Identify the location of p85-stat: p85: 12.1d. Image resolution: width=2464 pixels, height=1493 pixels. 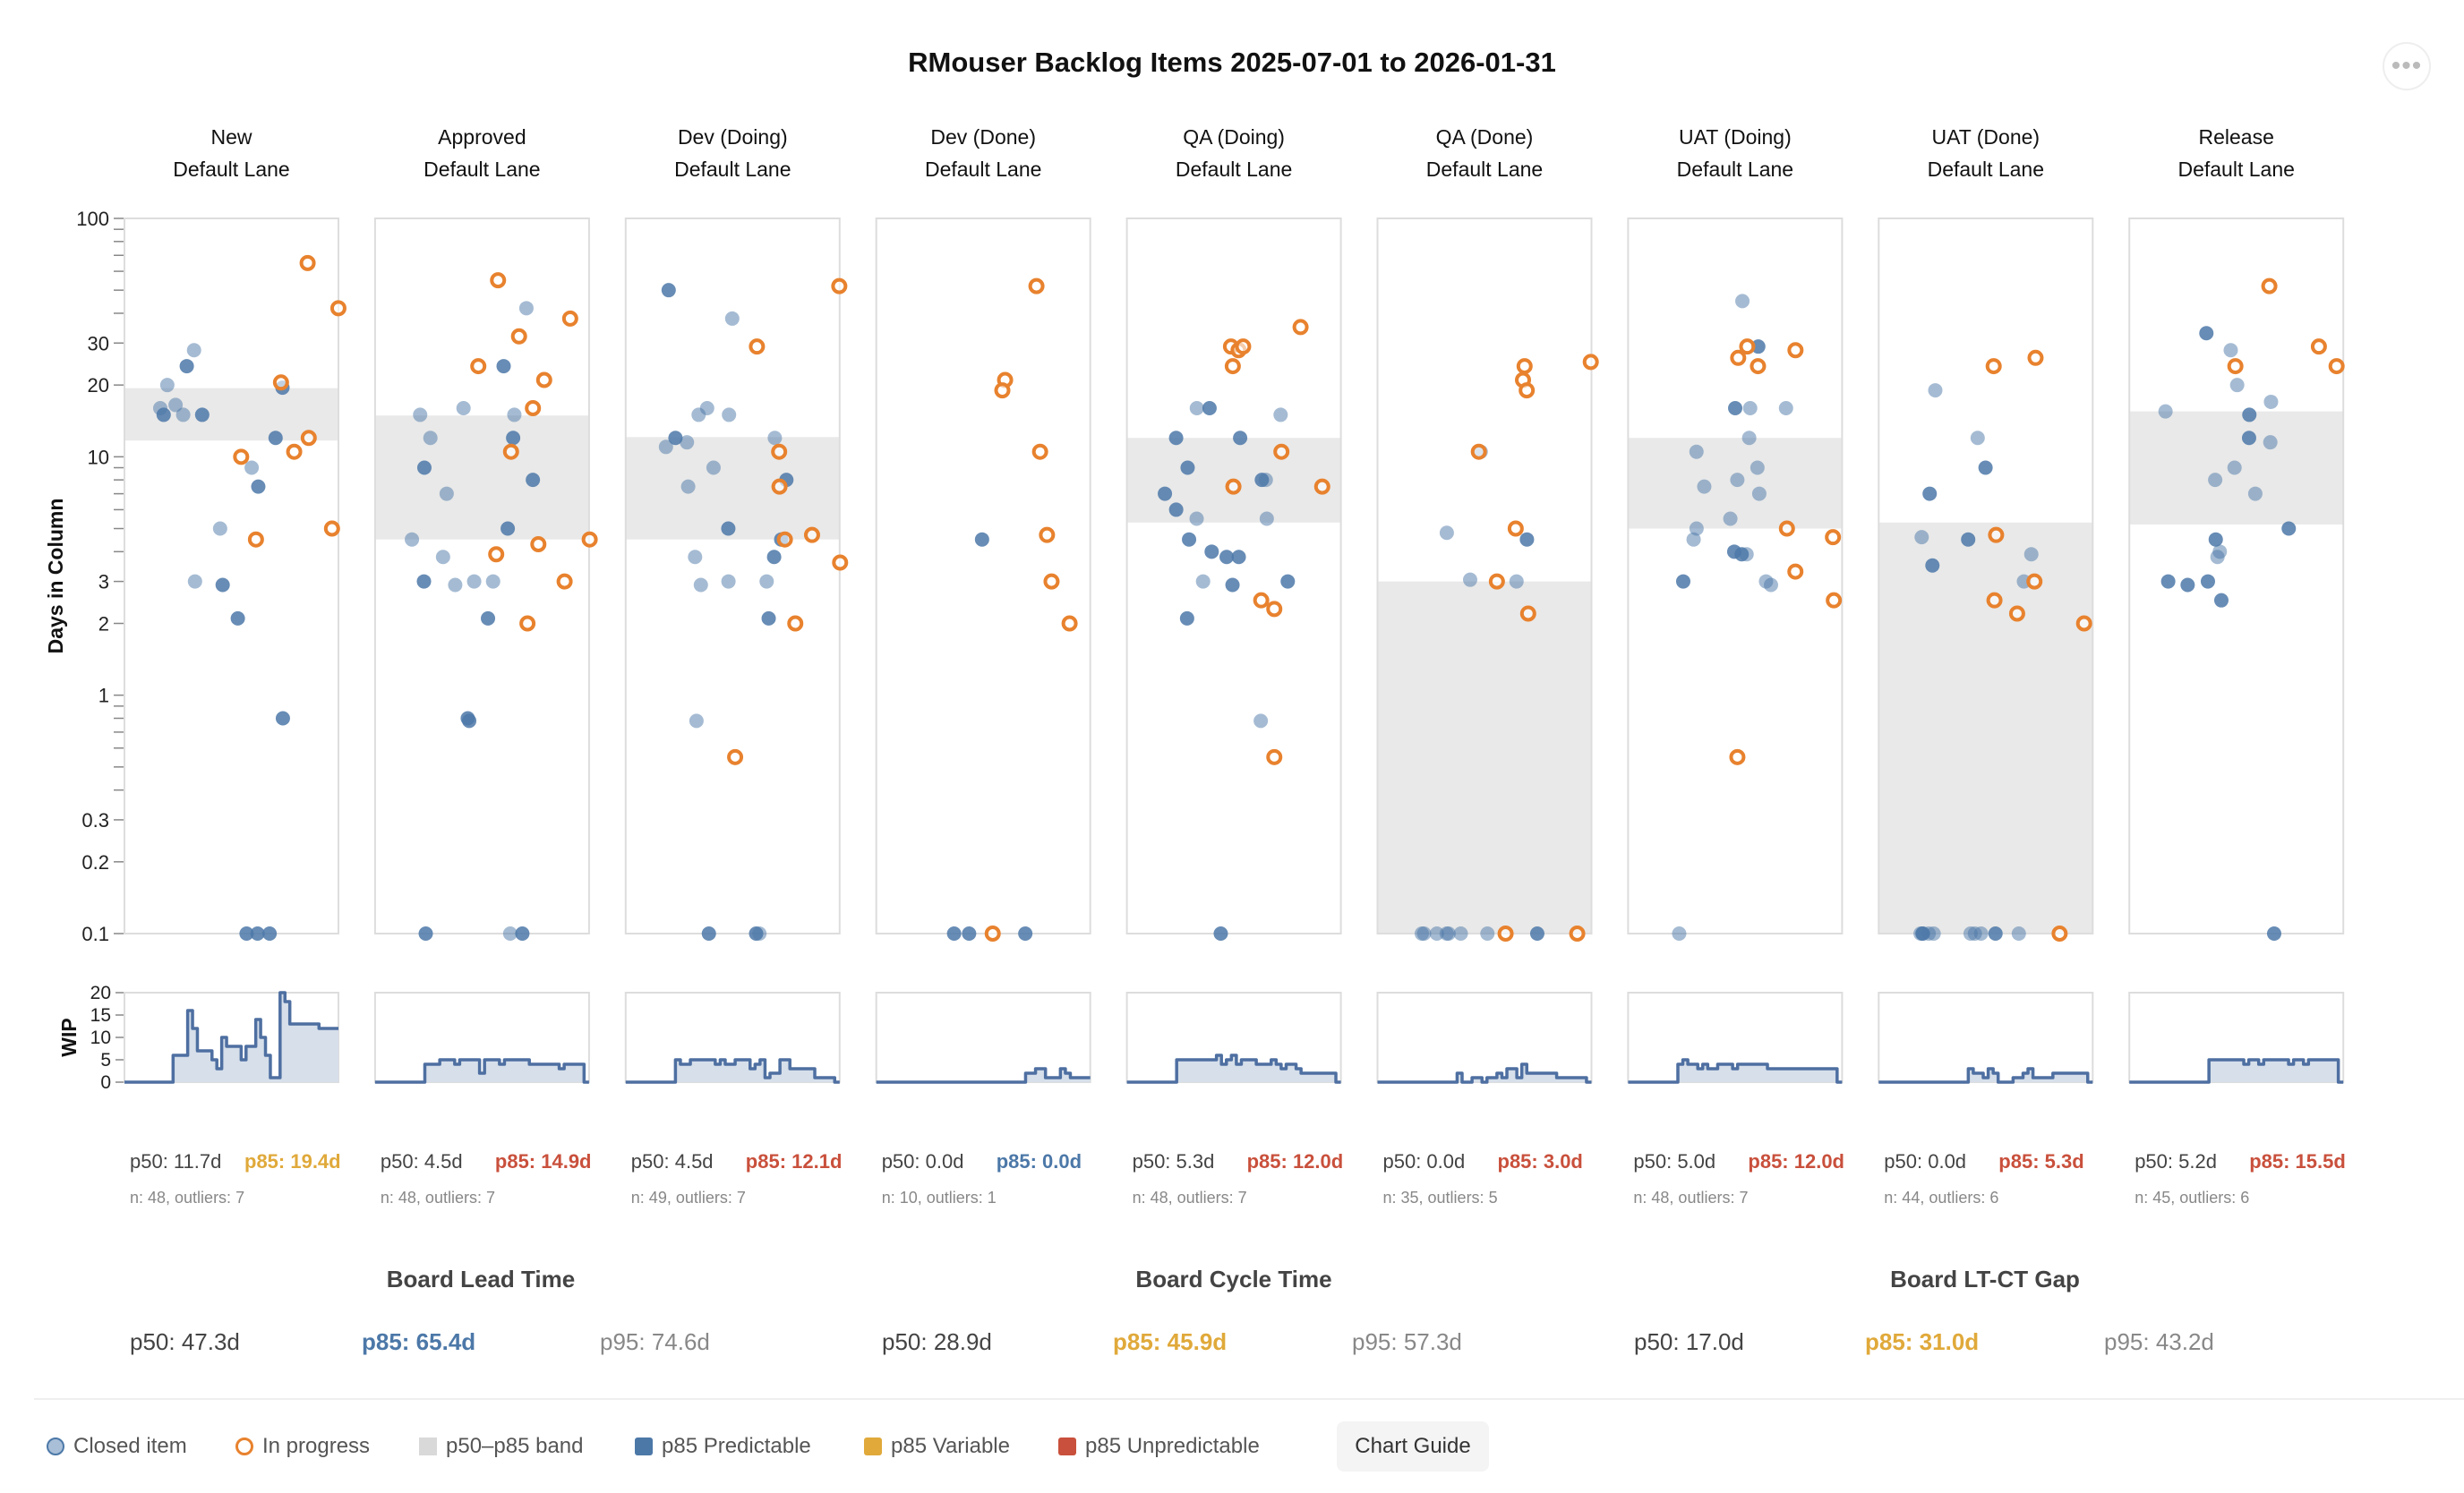
(794, 1161).